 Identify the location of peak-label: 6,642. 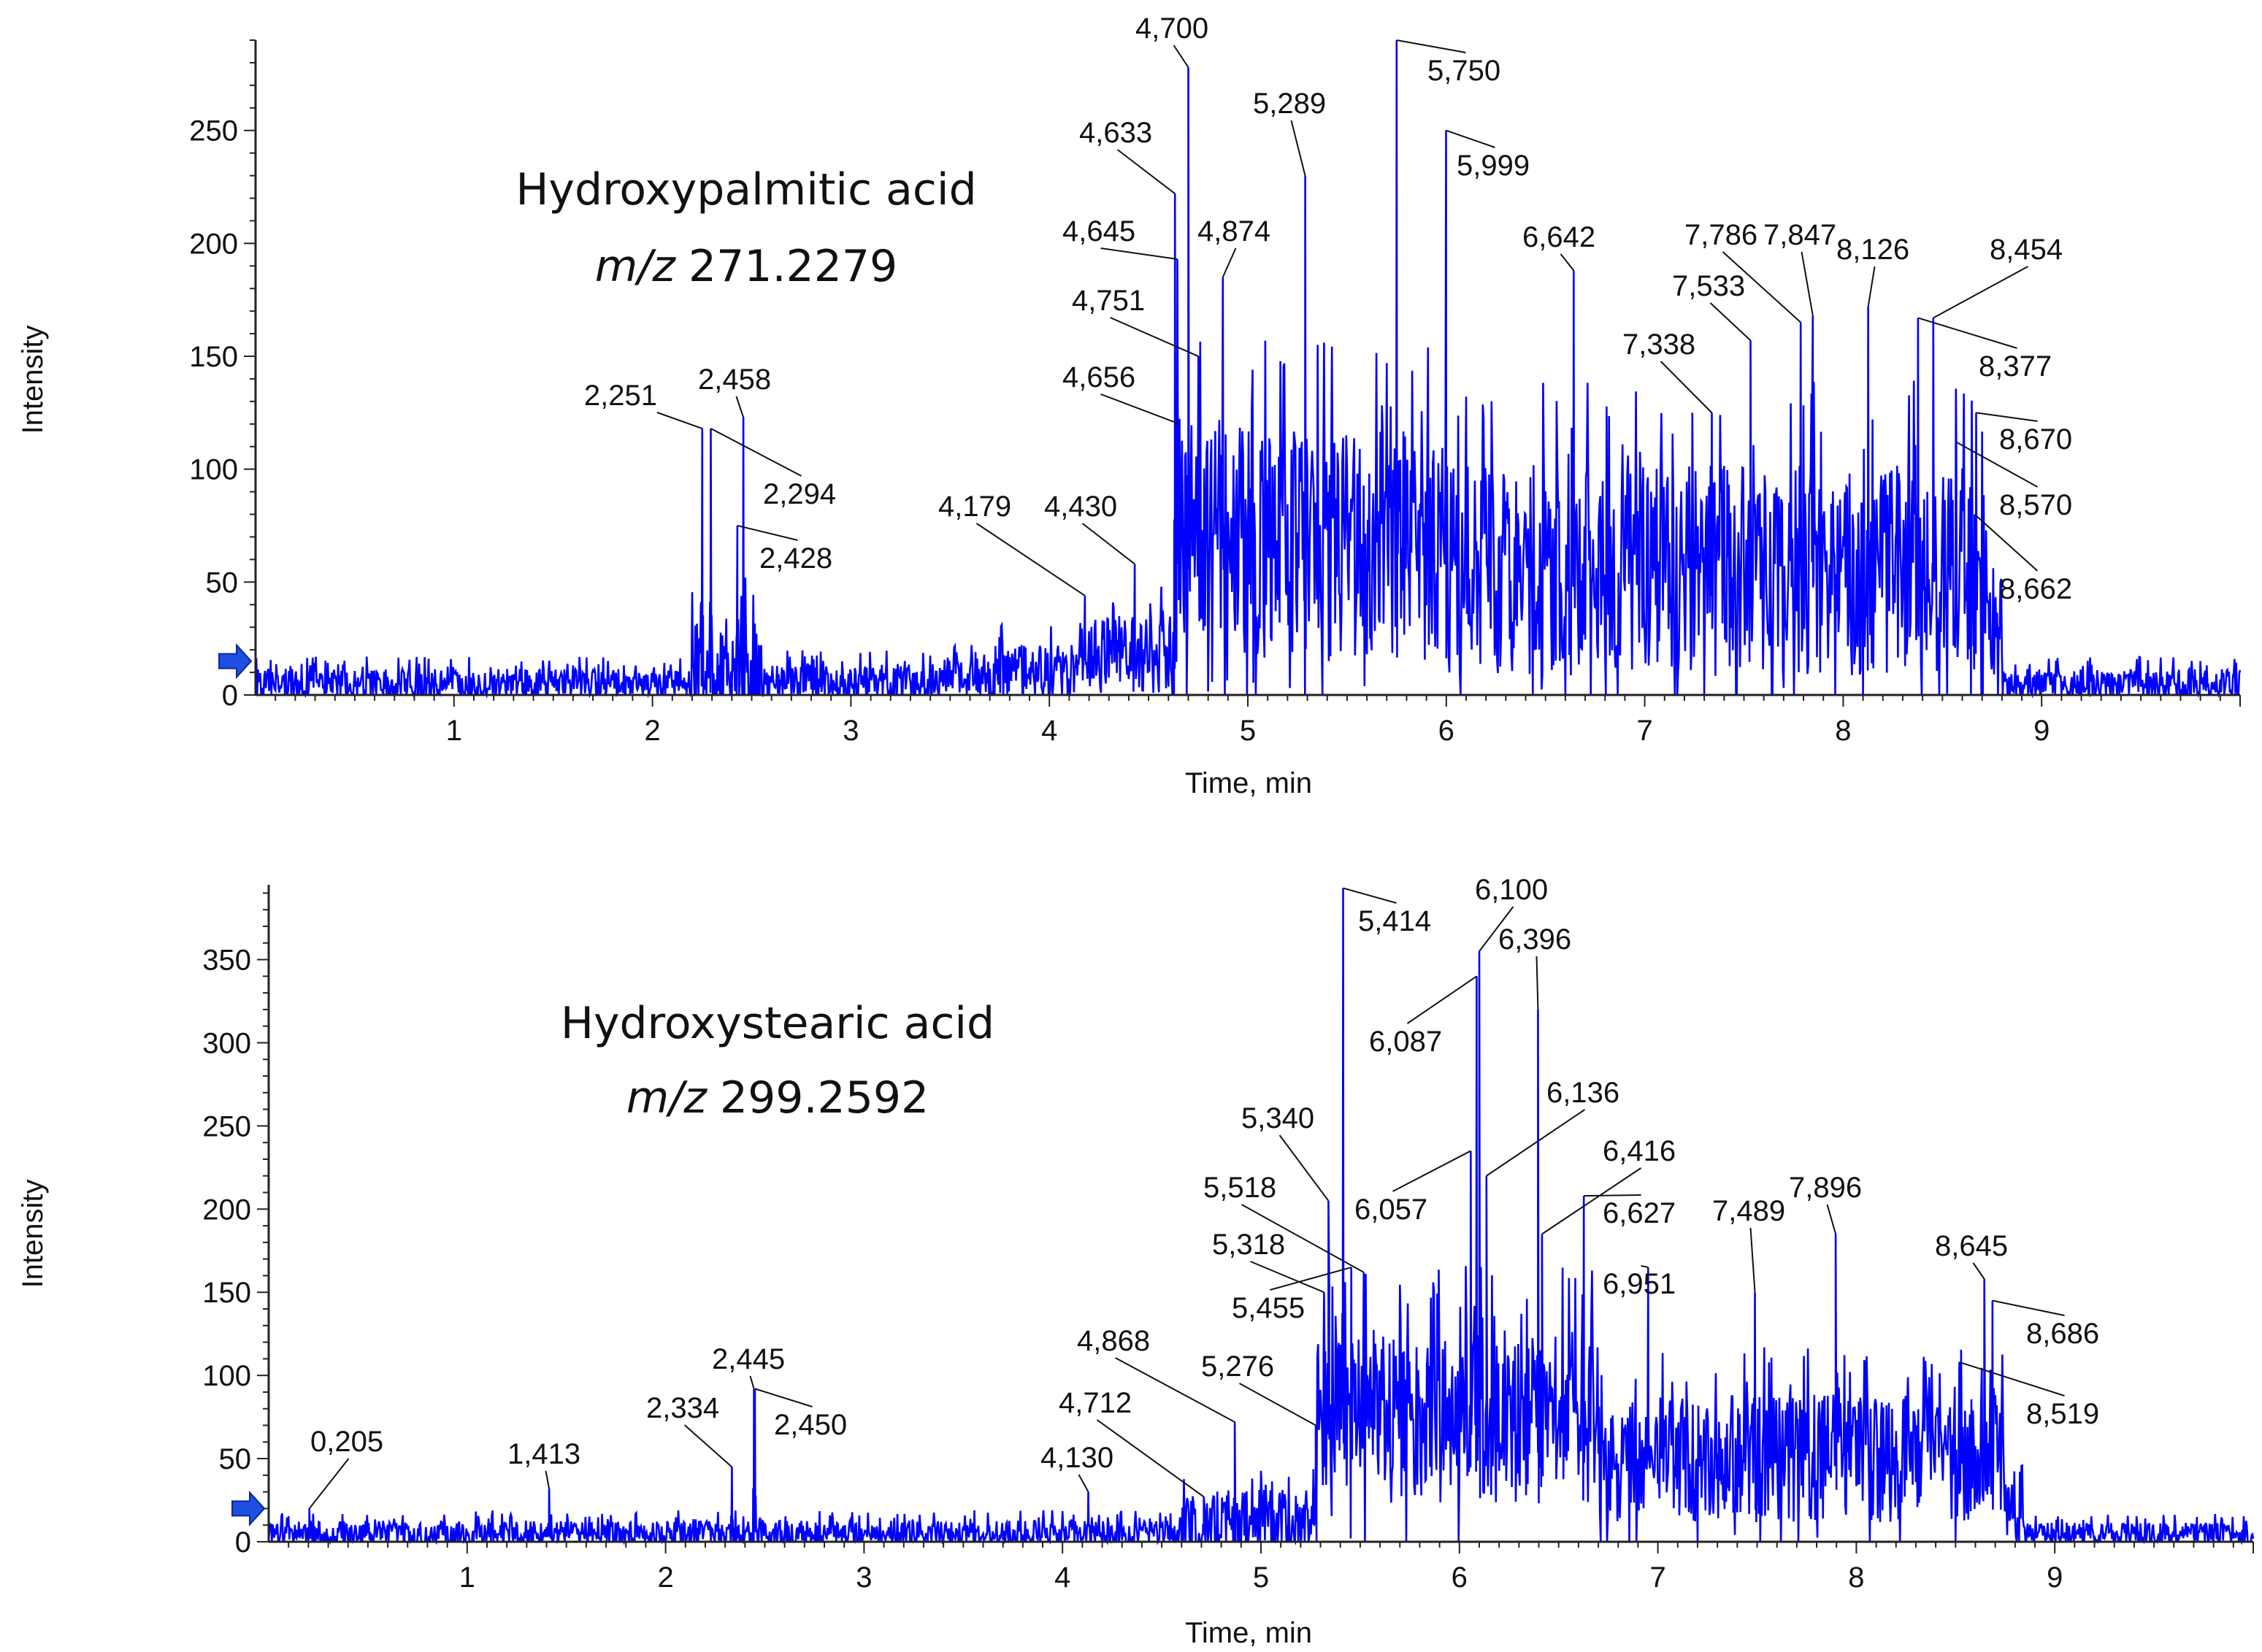
(1558, 237).